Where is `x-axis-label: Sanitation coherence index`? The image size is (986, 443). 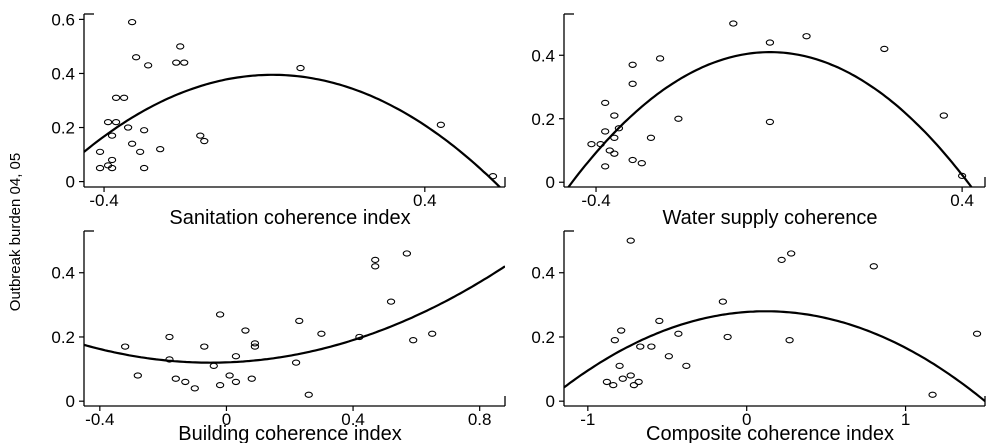 x-axis-label: Sanitation coherence index is located at coordinates (289, 218).